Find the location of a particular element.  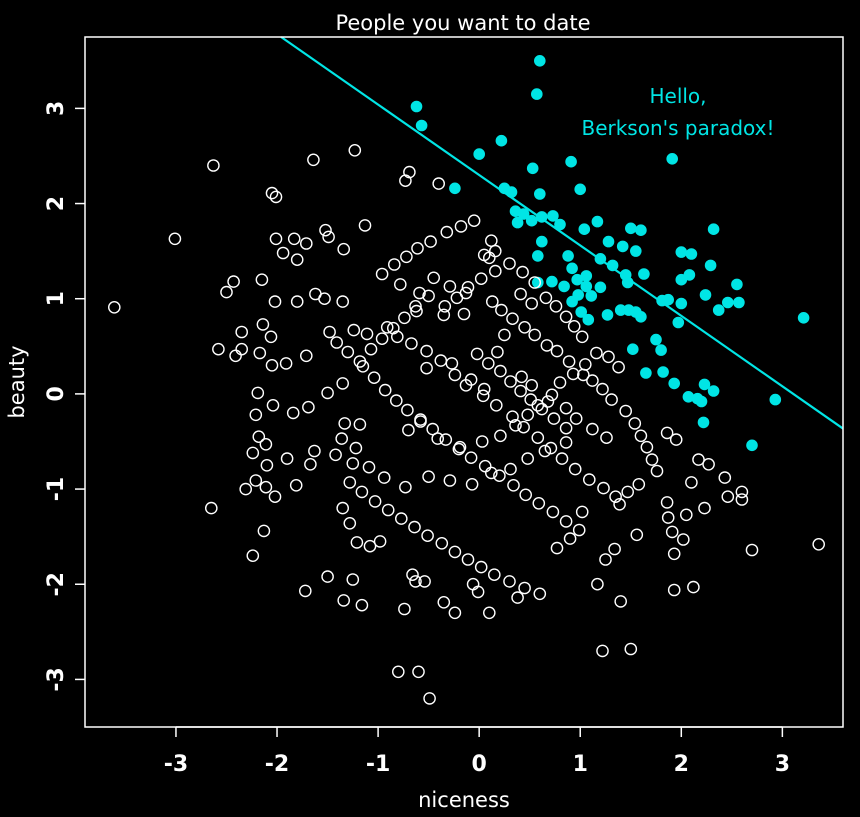

y-tick-label: -3 is located at coordinates (56, 679).